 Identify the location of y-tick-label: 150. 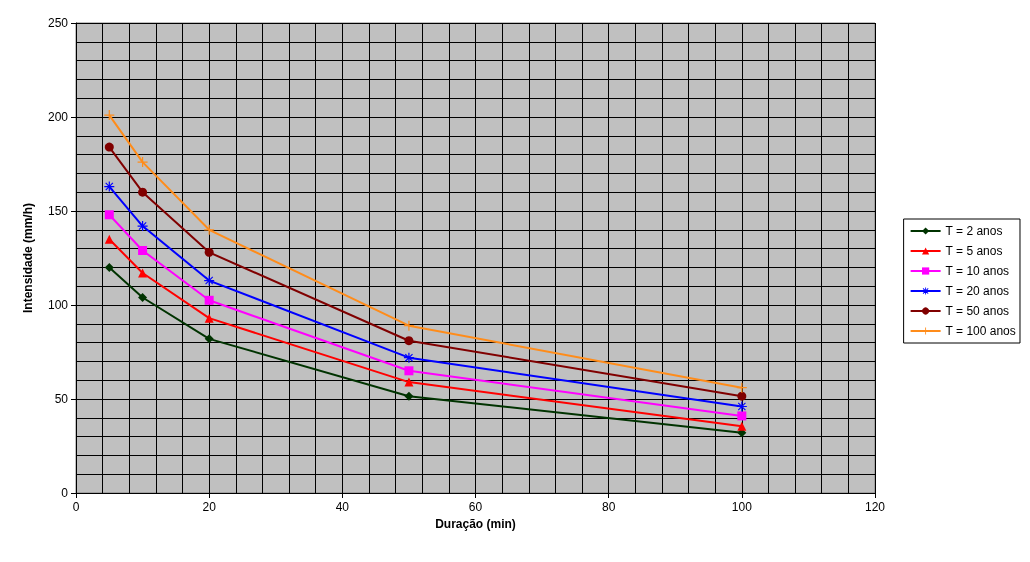
(58, 211).